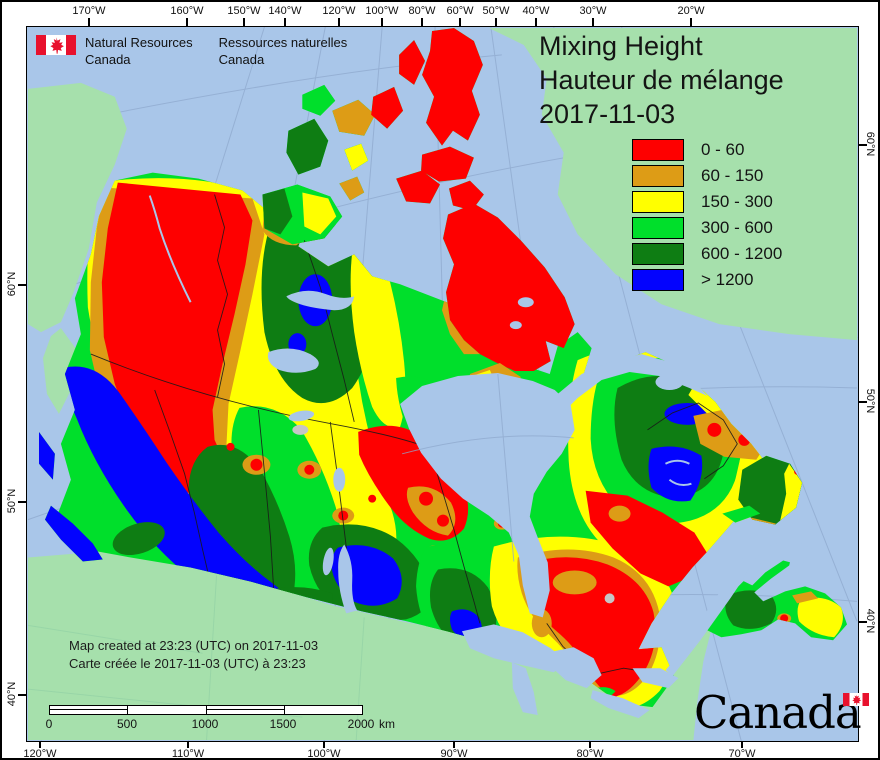 The width and height of the screenshot is (880, 760). Describe the element at coordinates (49, 724) in the screenshot. I see `scale-label: 0` at that location.